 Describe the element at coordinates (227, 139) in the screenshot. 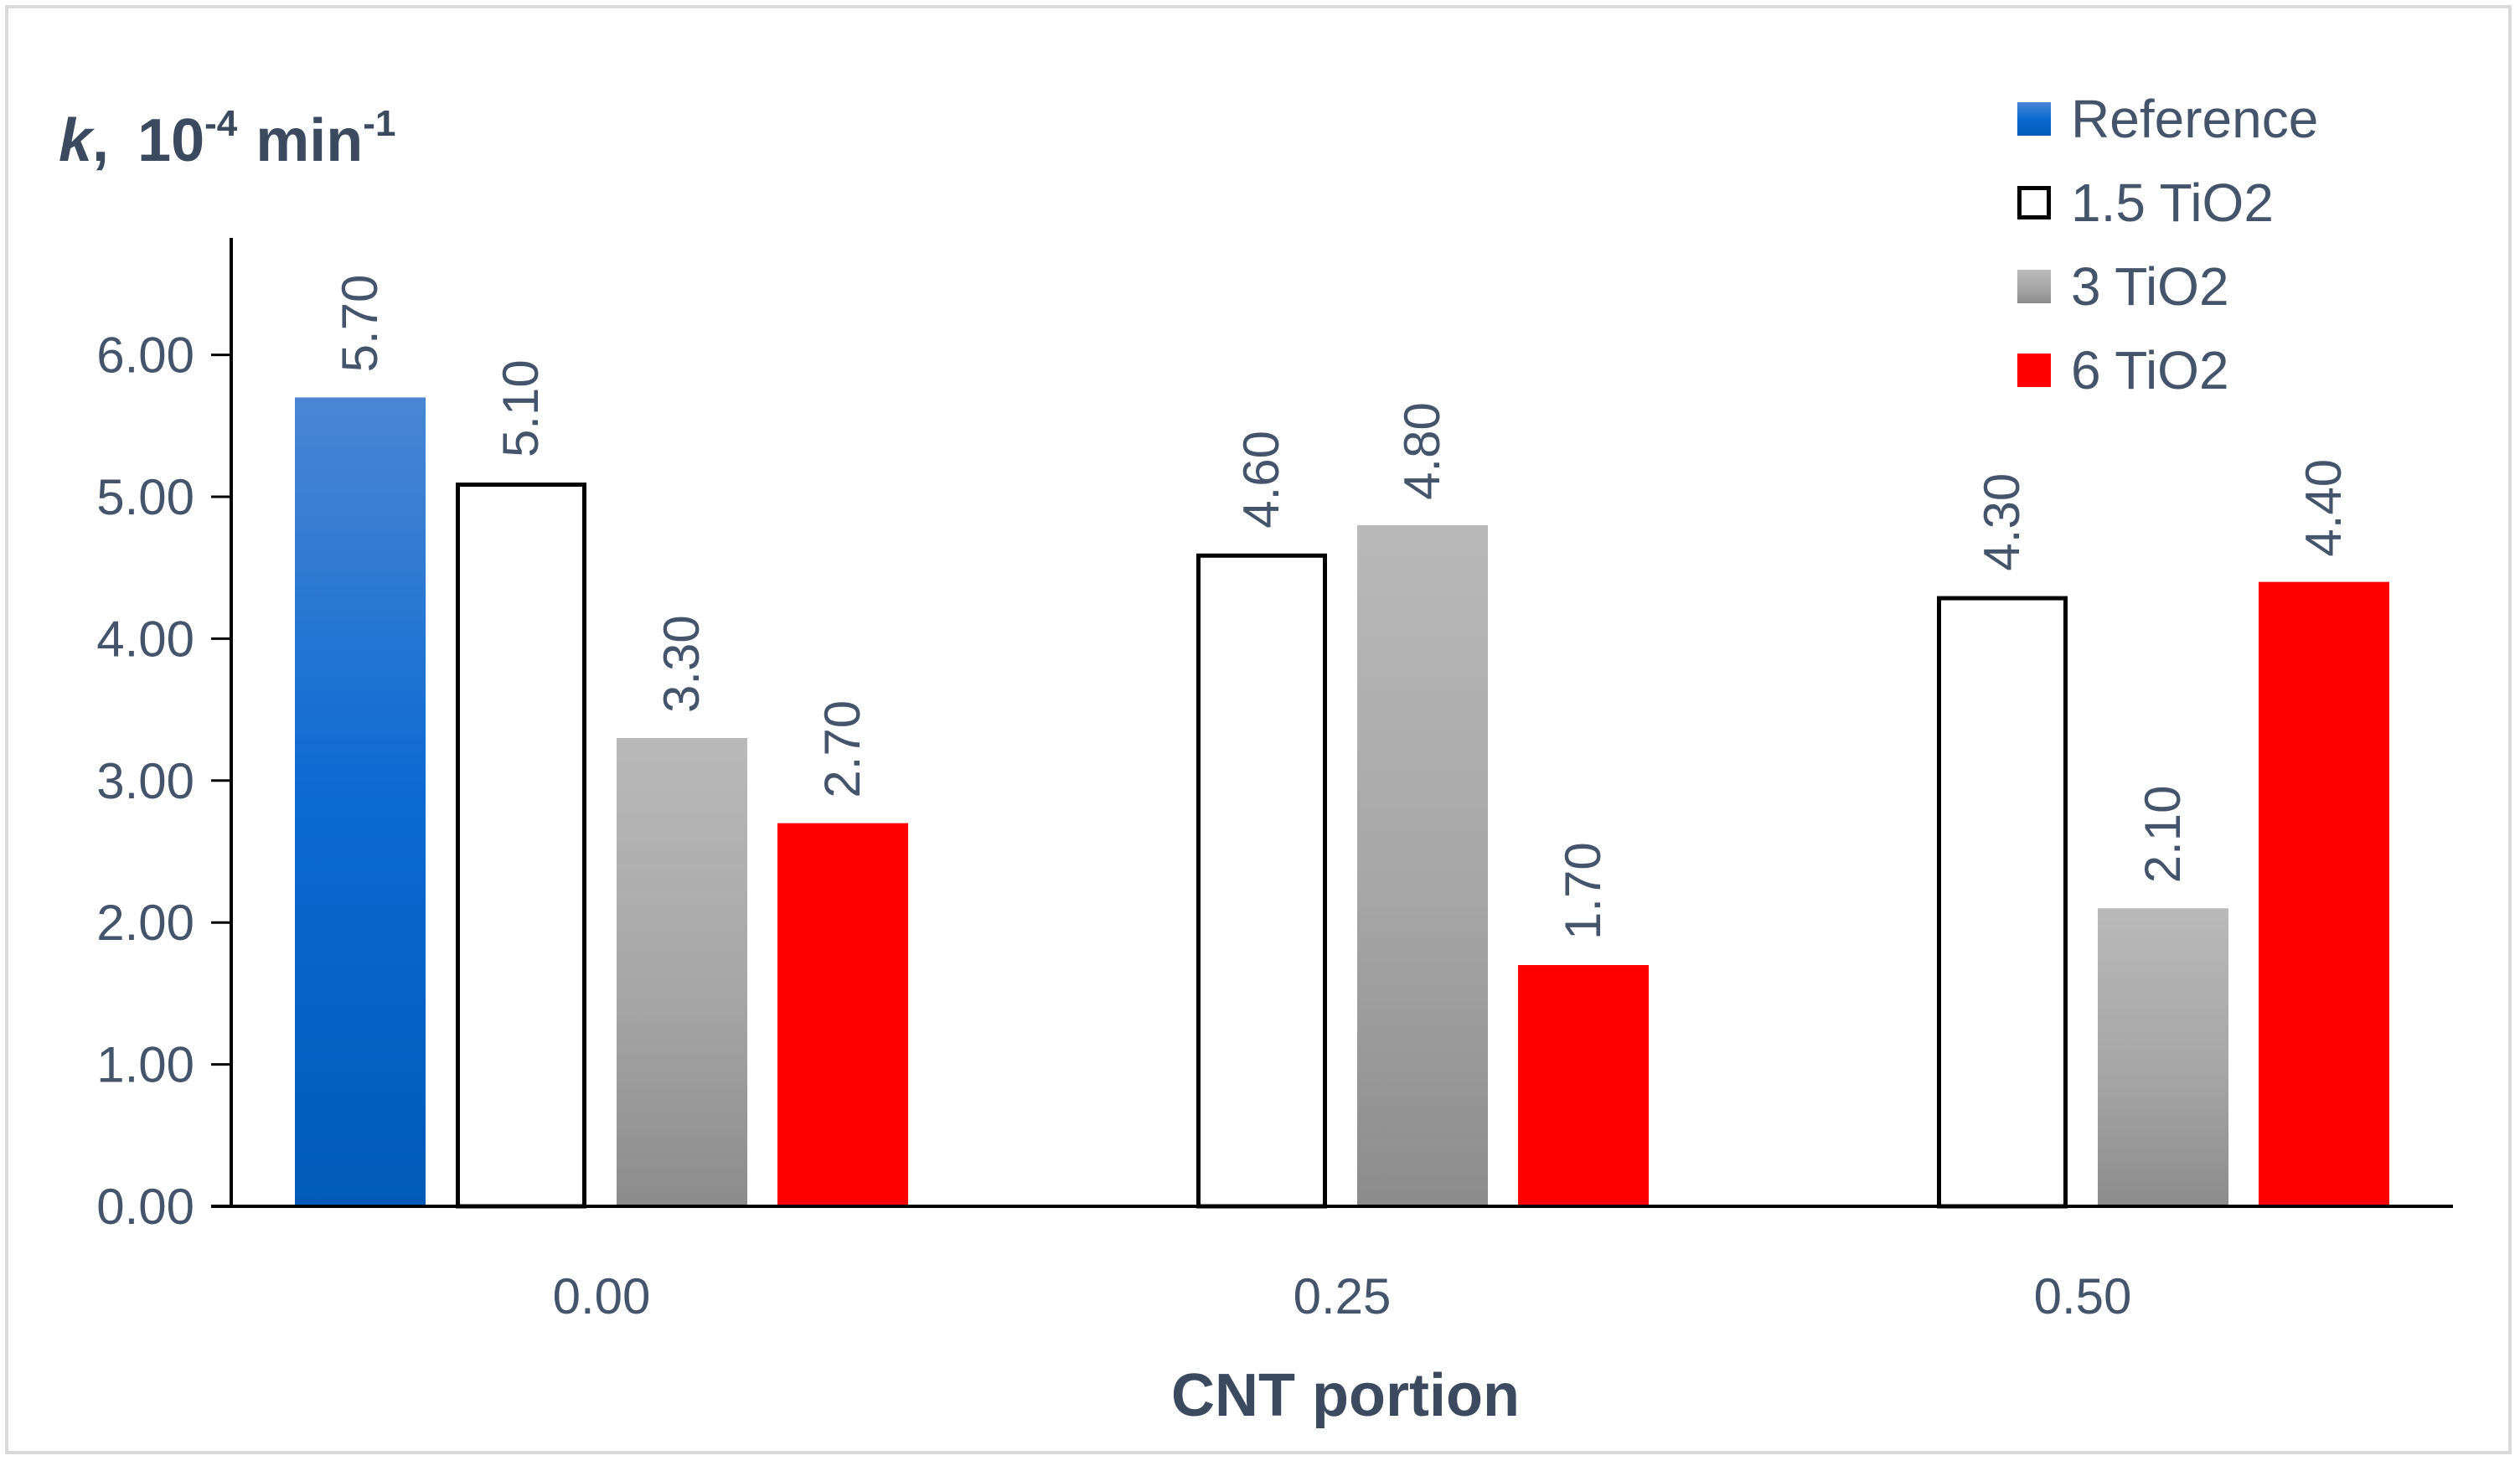

I see `y-axis-title: k, 10-4 min-1` at that location.